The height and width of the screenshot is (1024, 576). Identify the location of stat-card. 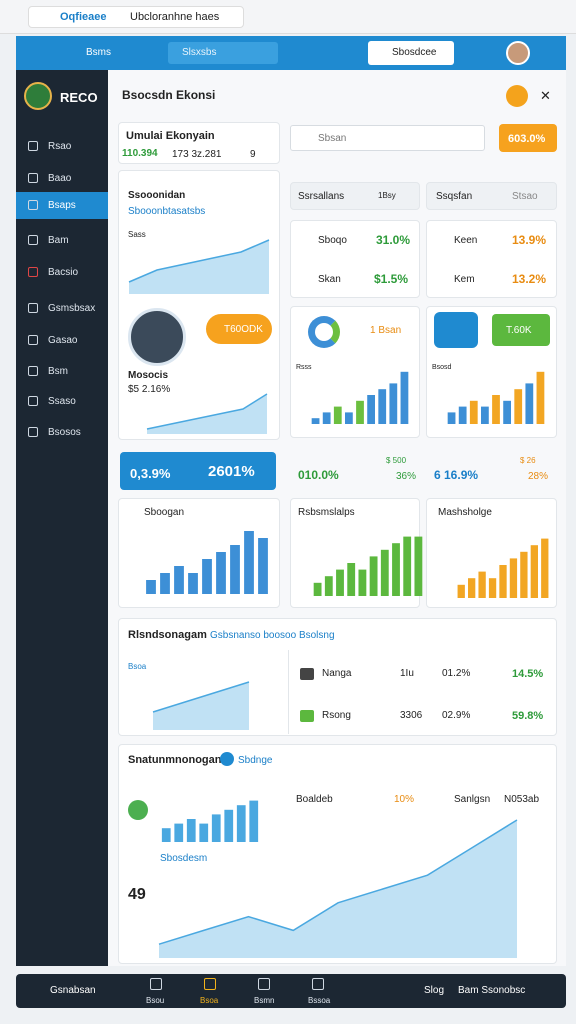
(355, 259).